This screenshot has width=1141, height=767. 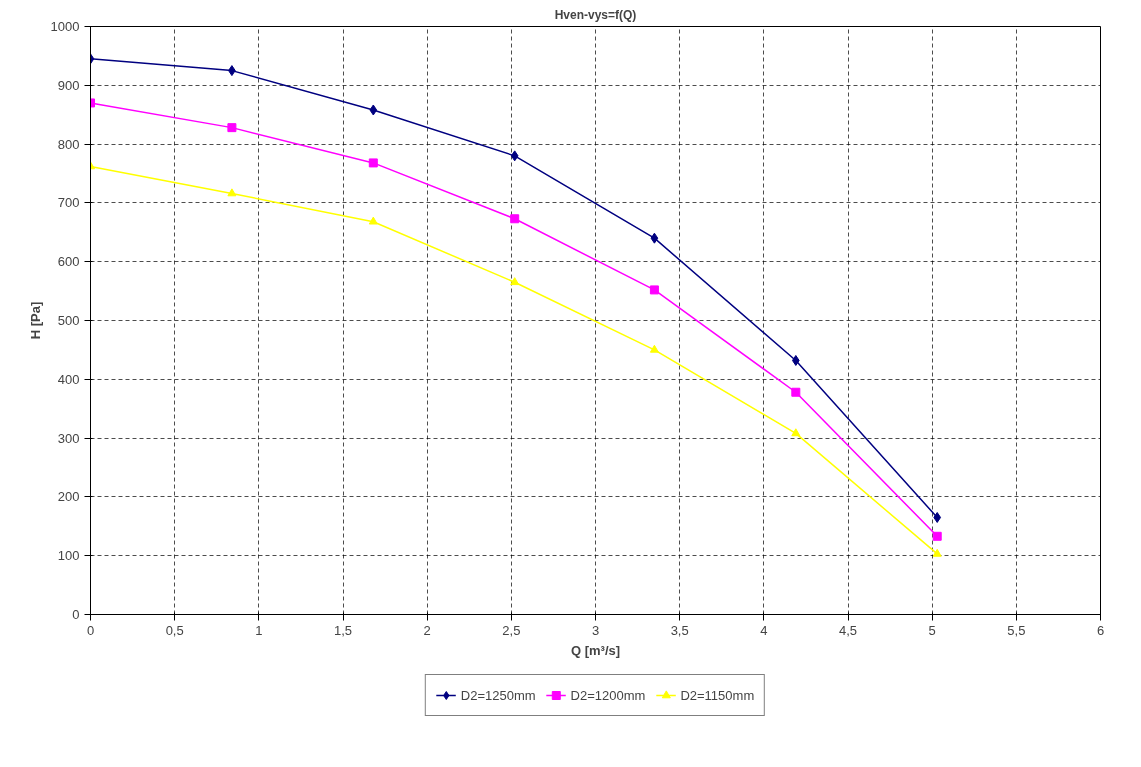 What do you see at coordinates (68, 497) in the screenshot?
I see `y-tick-label: 200` at bounding box center [68, 497].